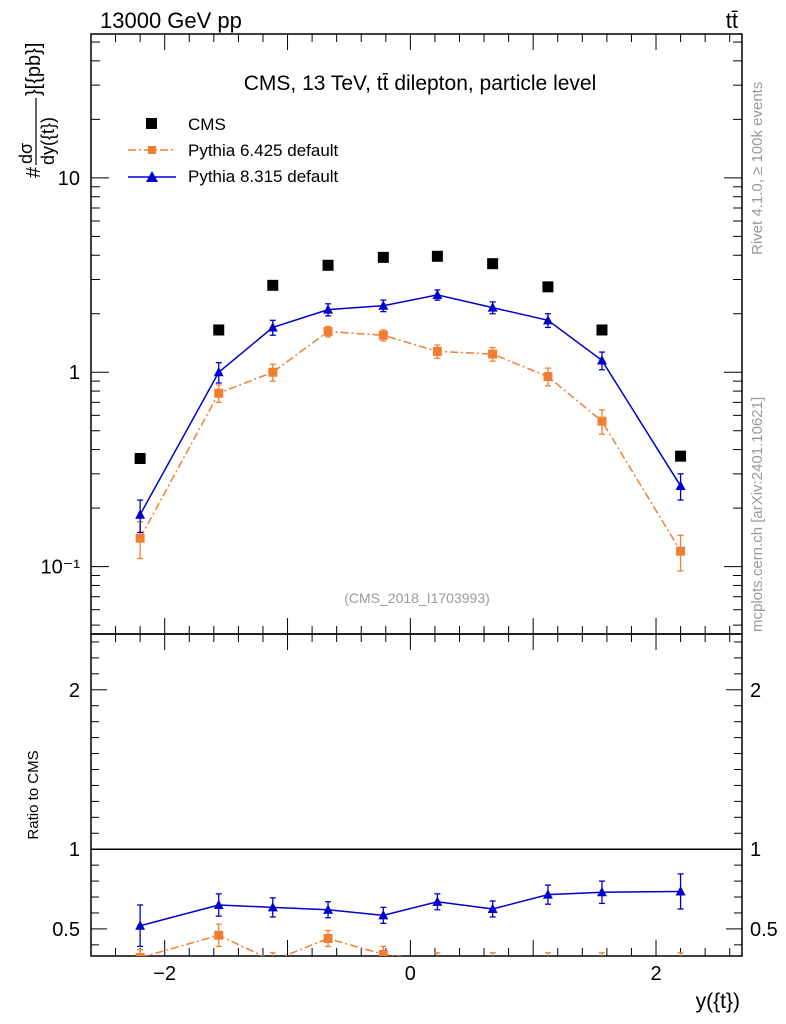 The image size is (786, 1024). What do you see at coordinates (34, 69) in the screenshot?
I see `y-axis-label-units: }[{pb}]` at bounding box center [34, 69].